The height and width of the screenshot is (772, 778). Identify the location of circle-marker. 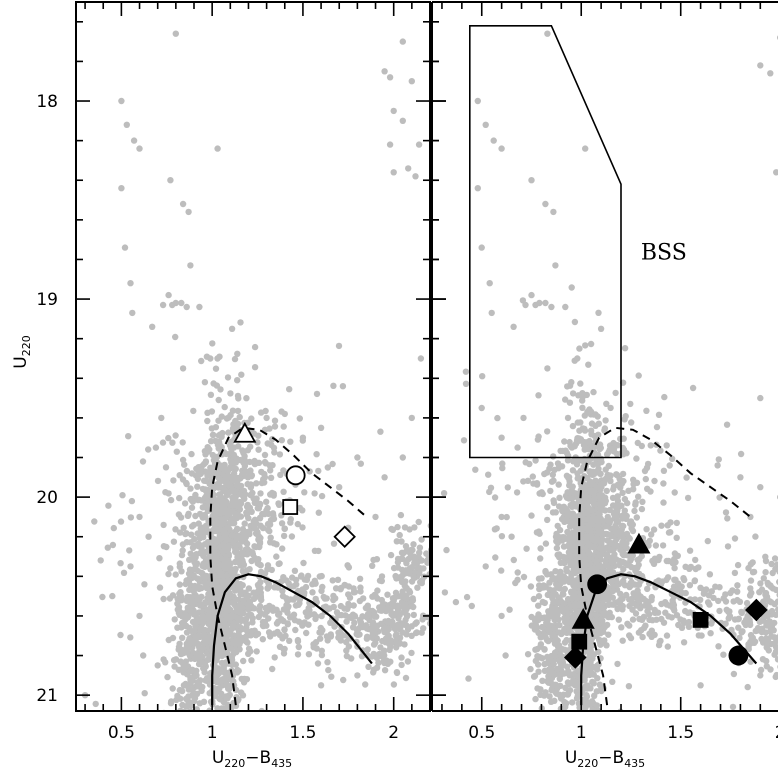
(295, 475).